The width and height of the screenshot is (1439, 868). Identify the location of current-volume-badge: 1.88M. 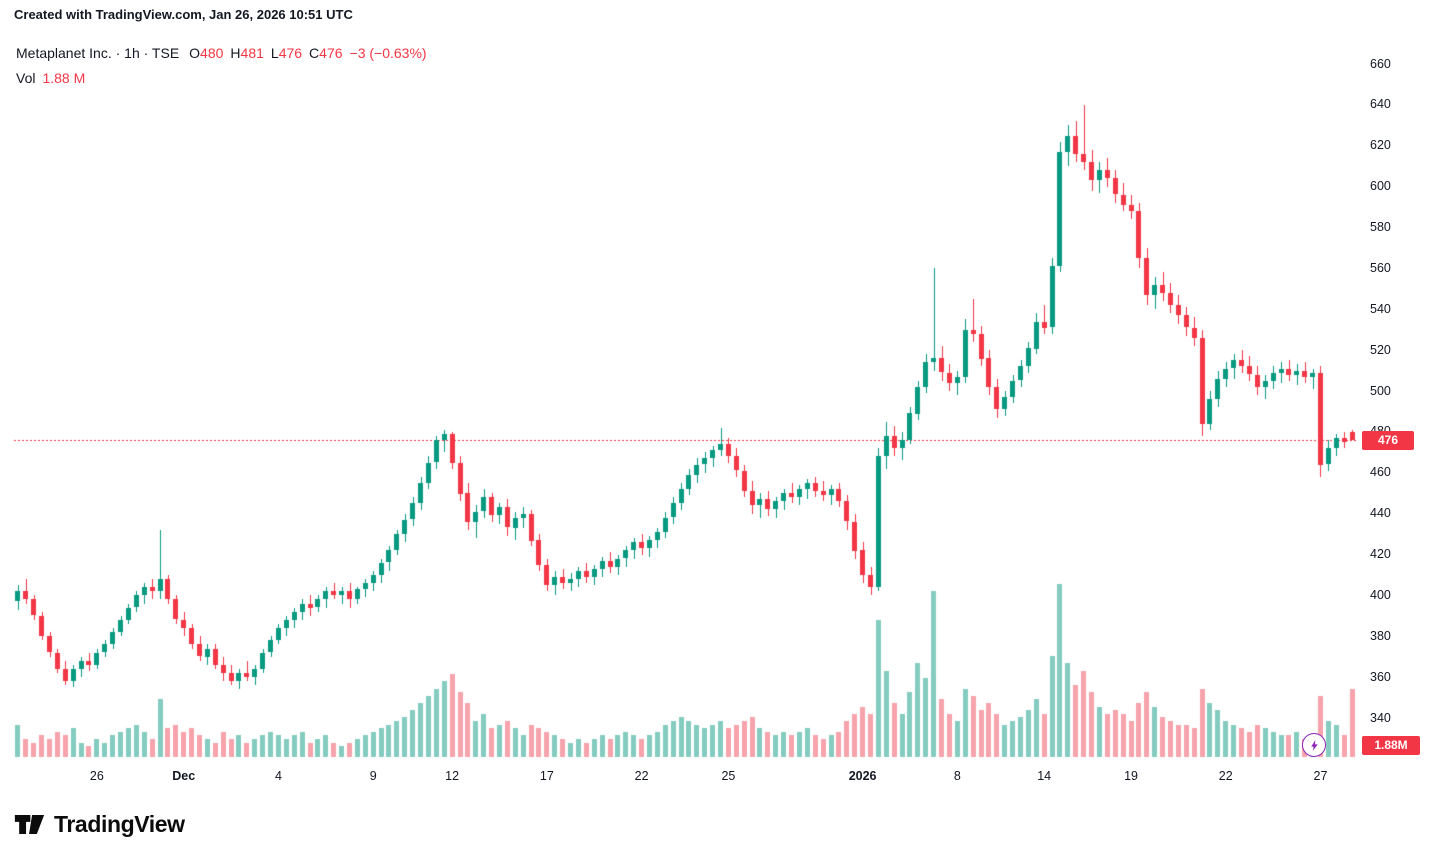
(1391, 745).